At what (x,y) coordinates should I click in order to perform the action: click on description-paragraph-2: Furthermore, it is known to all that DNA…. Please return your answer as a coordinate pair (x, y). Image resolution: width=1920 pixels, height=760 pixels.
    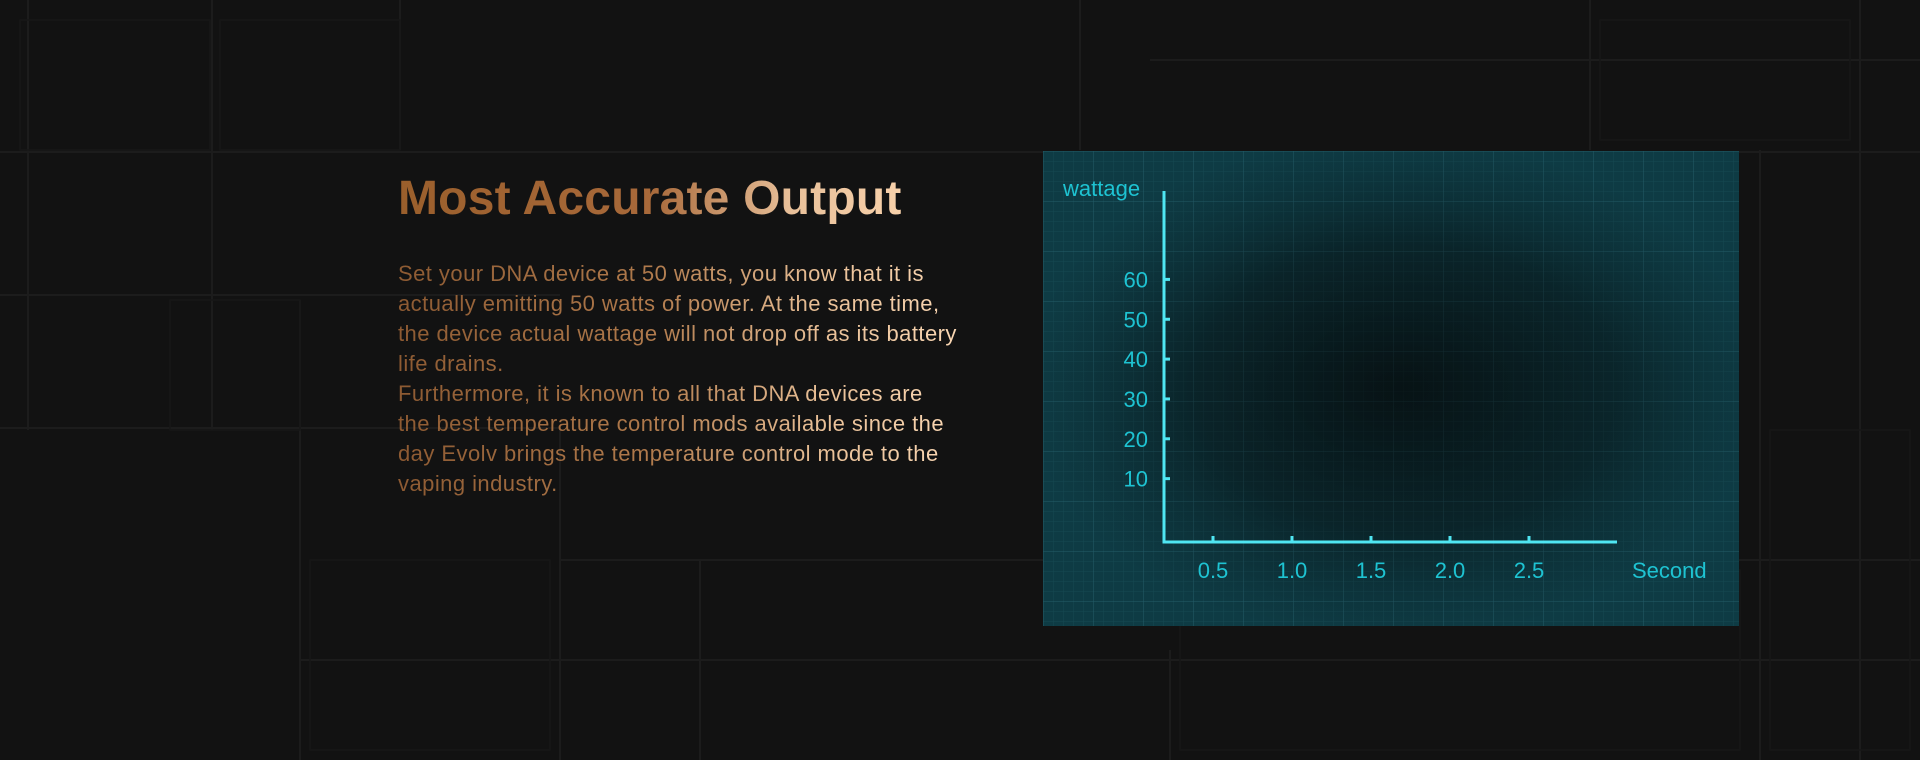
    Looking at the image, I should click on (671, 438).